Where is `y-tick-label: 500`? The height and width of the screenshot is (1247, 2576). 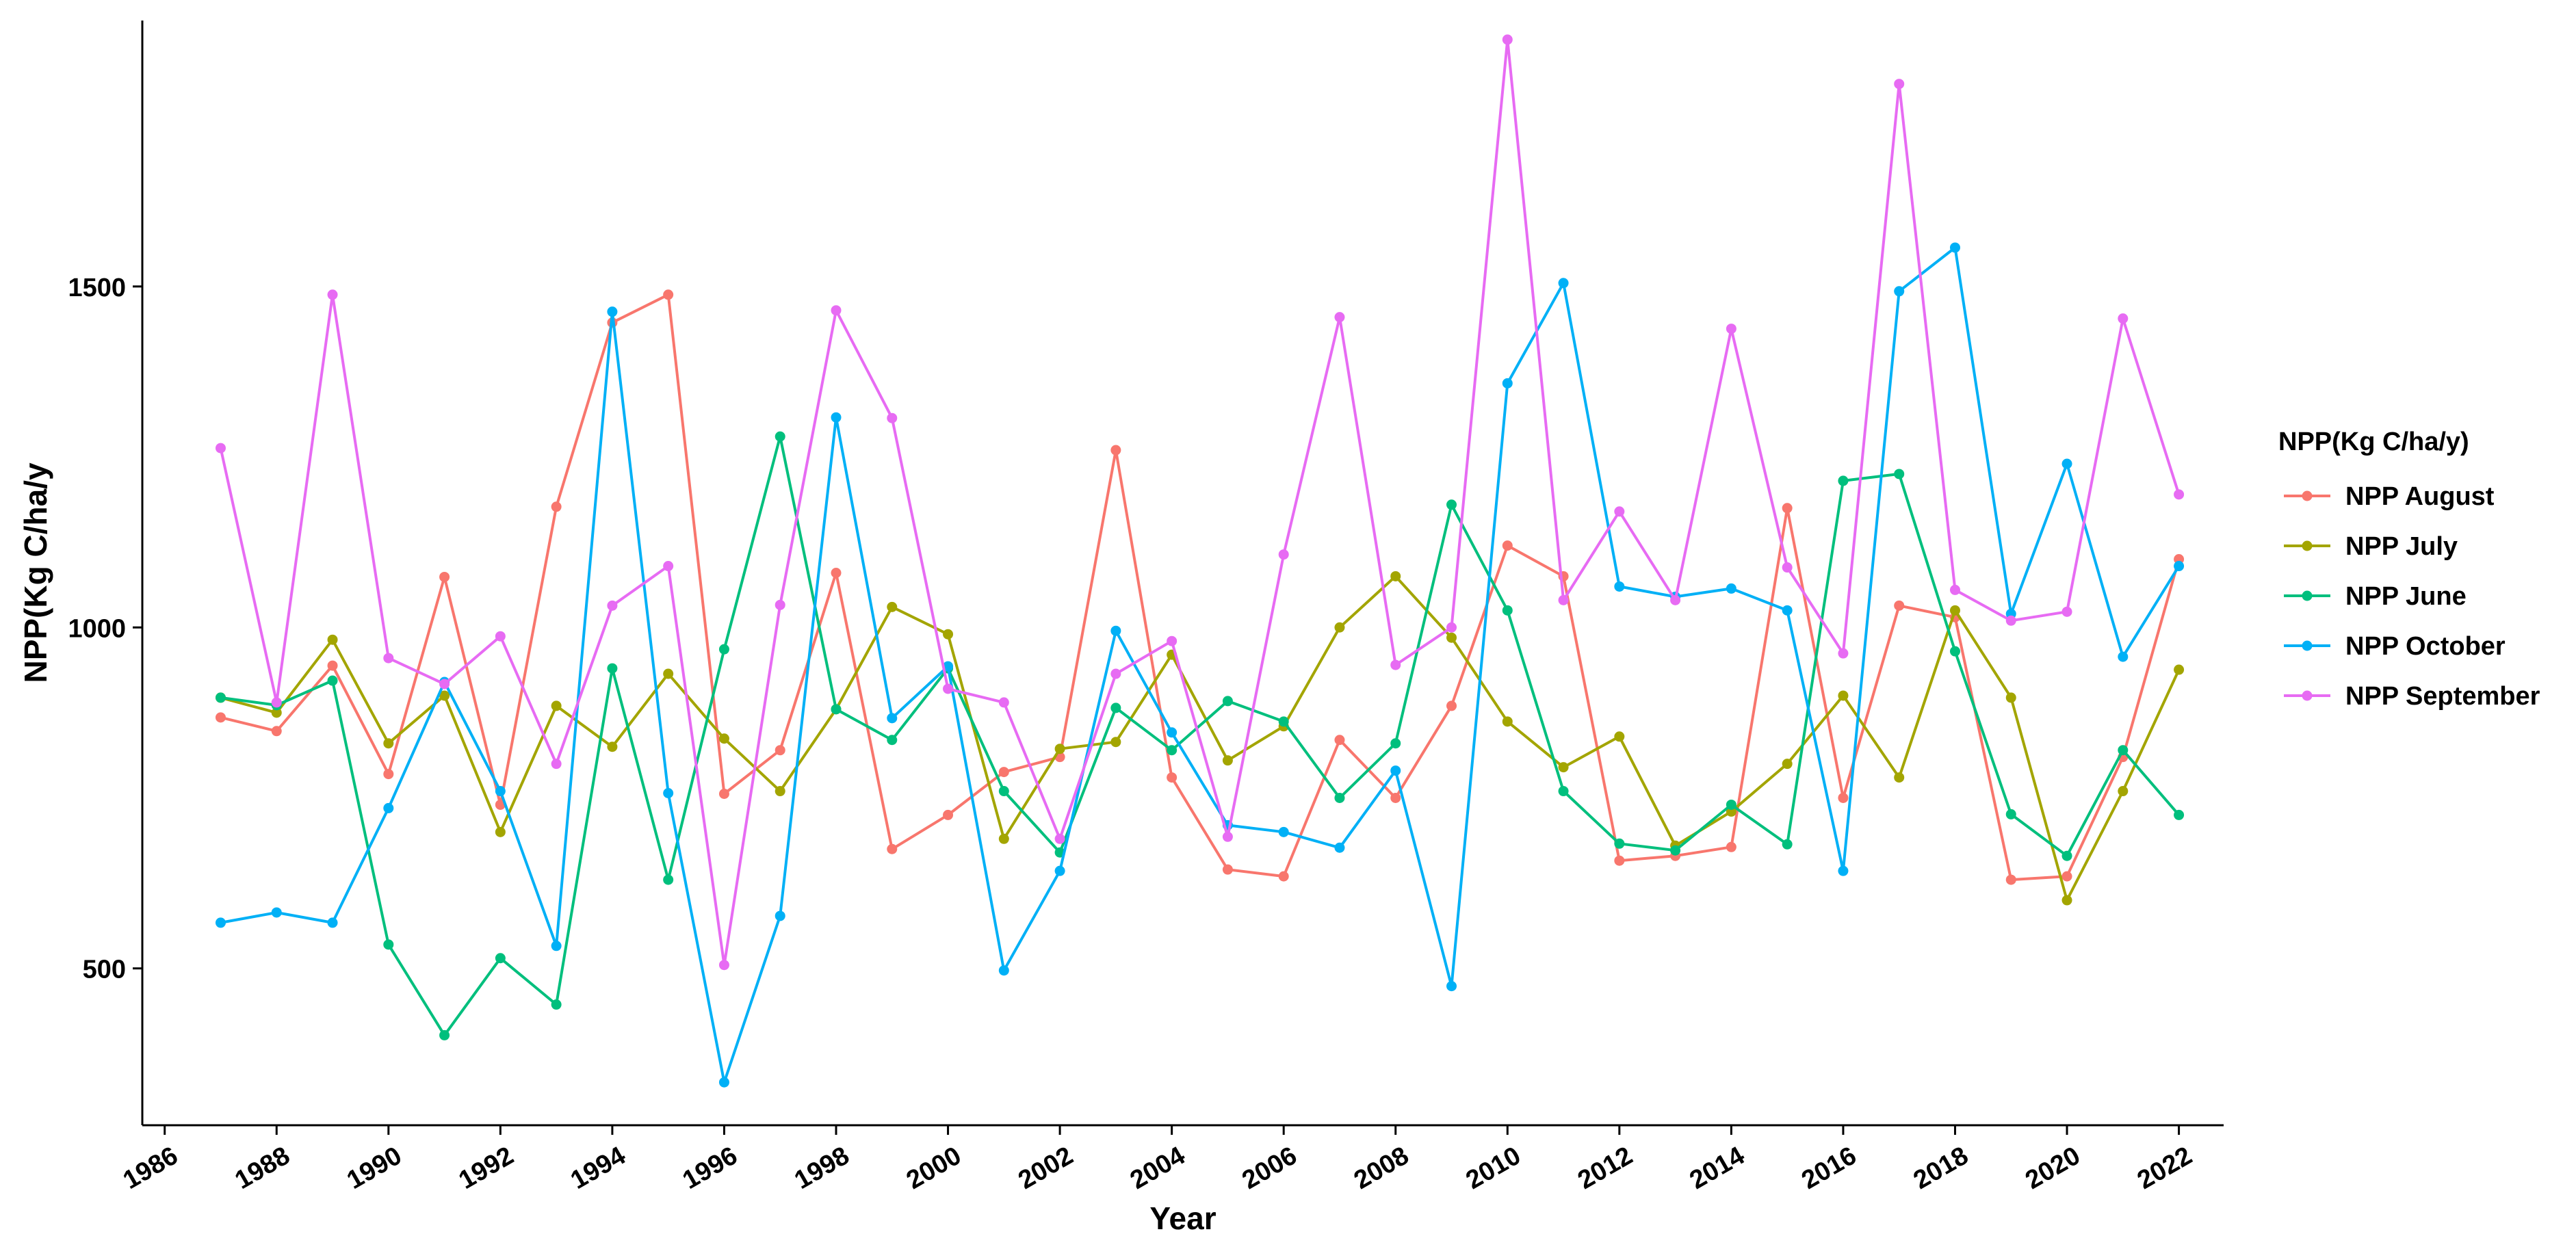 y-tick-label: 500 is located at coordinates (104, 970).